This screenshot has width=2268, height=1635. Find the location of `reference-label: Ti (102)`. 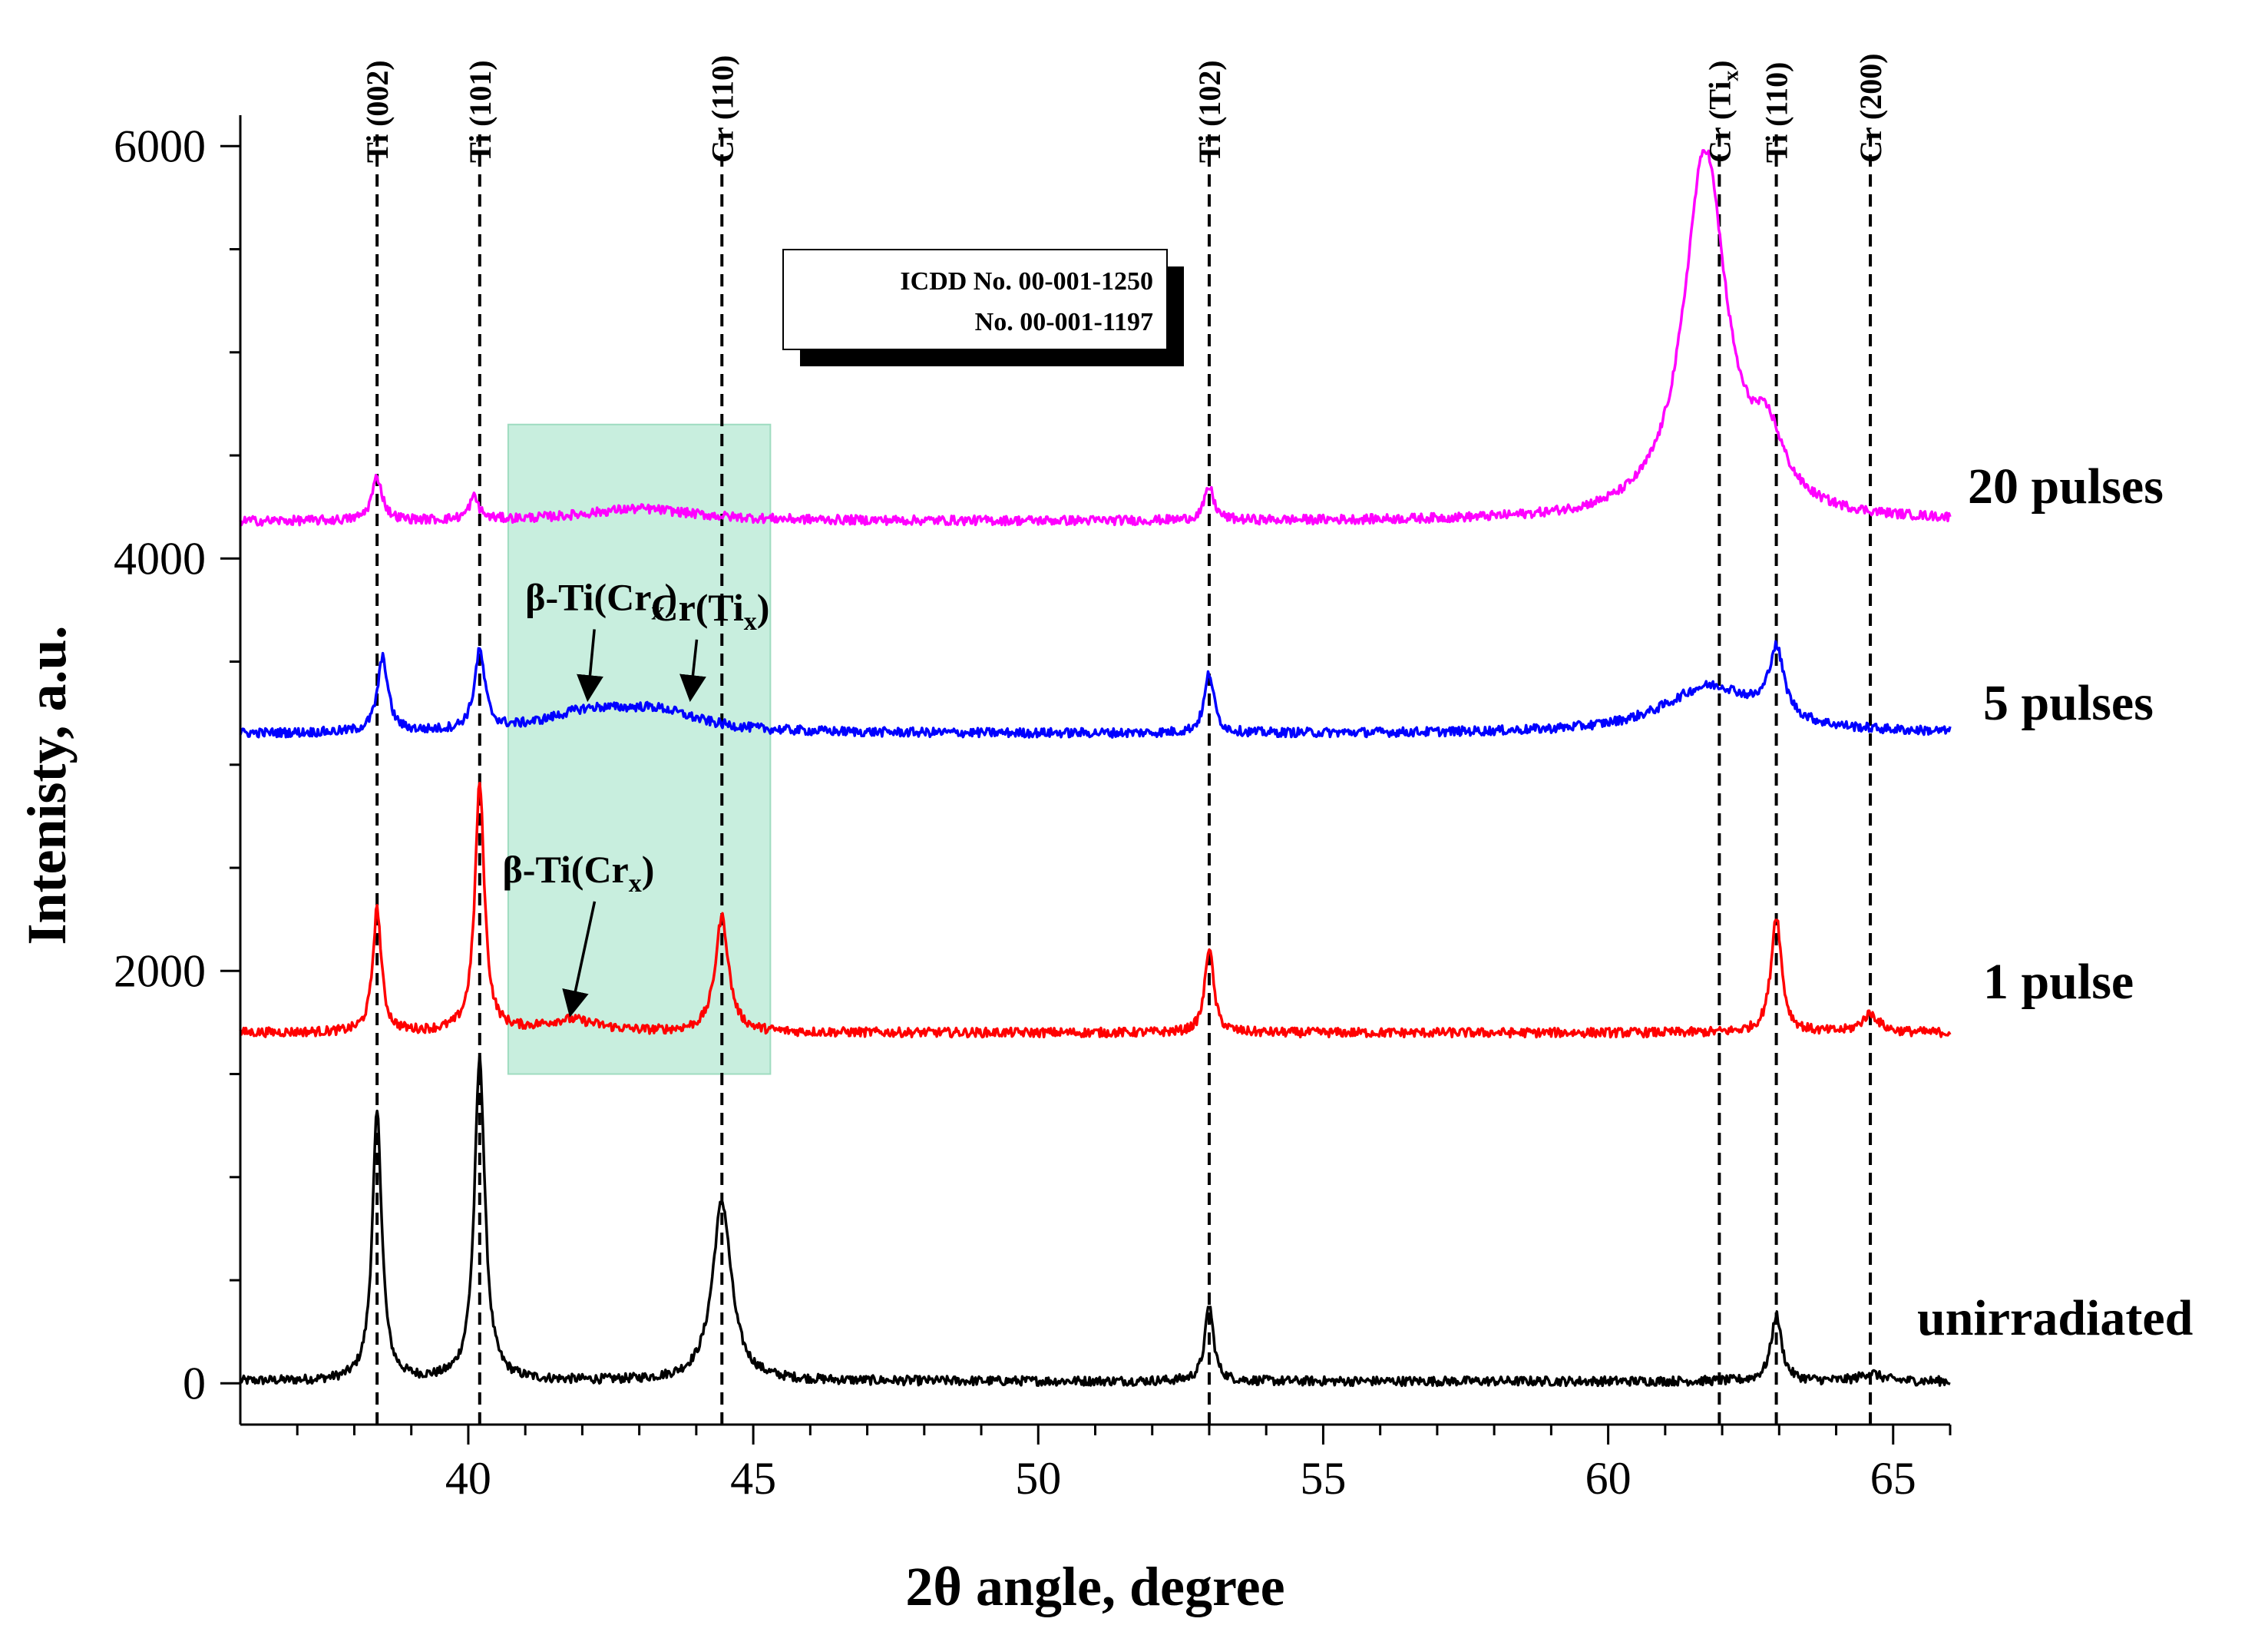

reference-label: Ti (102) is located at coordinates (1209, 111).